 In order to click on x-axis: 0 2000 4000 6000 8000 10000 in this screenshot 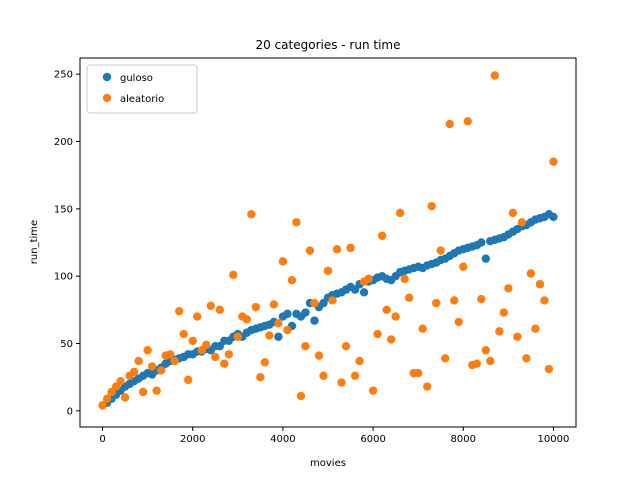, I will do `click(334, 436)`.